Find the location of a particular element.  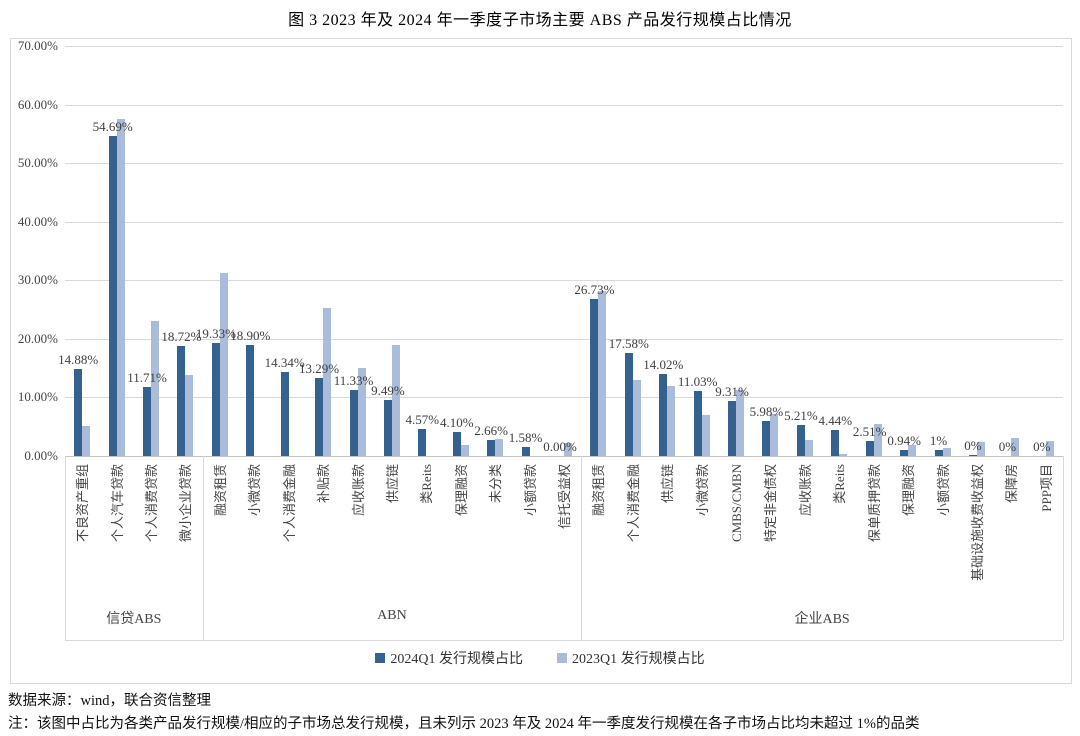

category-label: 未分类 is located at coordinates (496, 484).